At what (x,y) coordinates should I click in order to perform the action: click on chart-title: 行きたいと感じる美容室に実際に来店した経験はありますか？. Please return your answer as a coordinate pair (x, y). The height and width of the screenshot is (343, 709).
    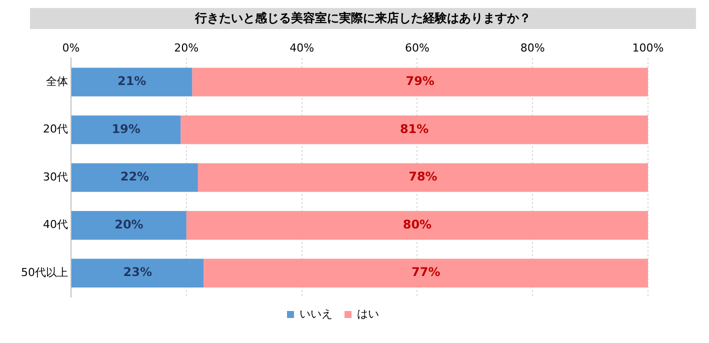
    Looking at the image, I should click on (363, 18).